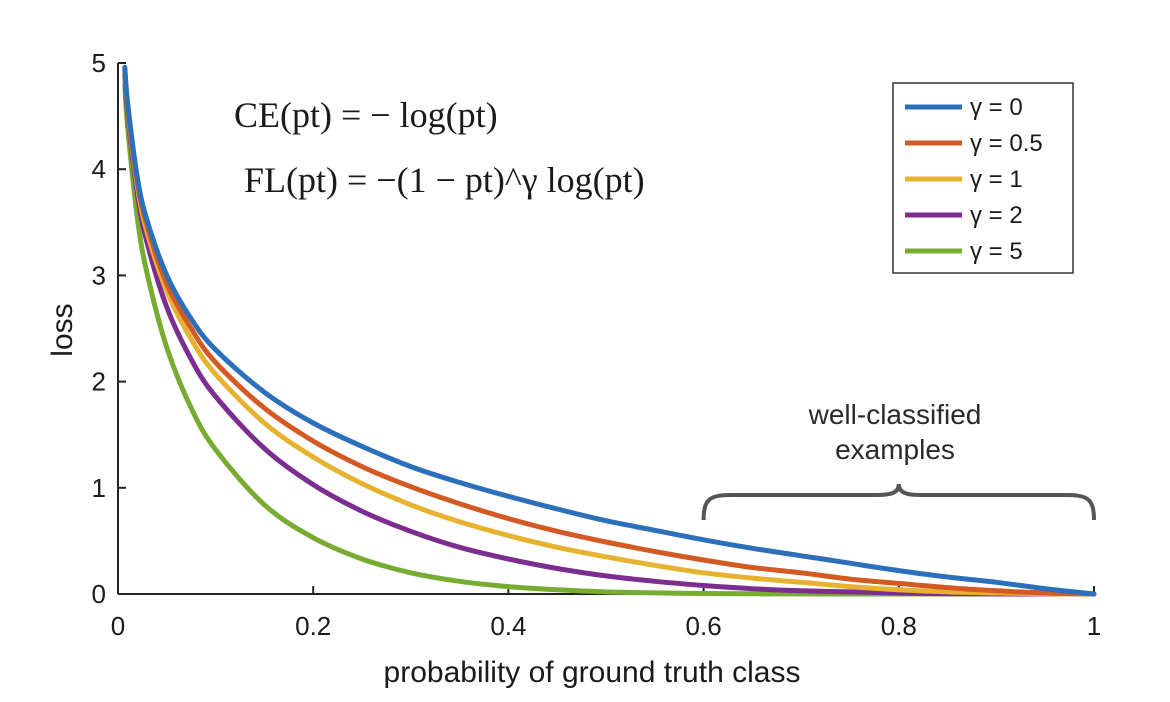 This screenshot has height=702, width=1170. Describe the element at coordinates (898, 502) in the screenshot. I see `annotation-brace` at that location.